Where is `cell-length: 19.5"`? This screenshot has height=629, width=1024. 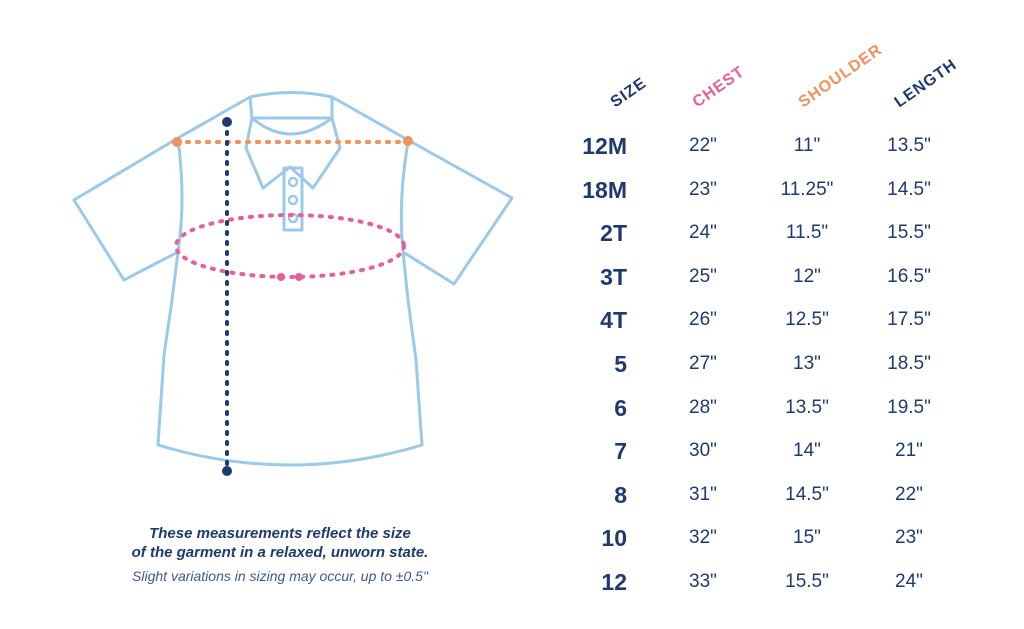
cell-length: 19.5" is located at coordinates (909, 407).